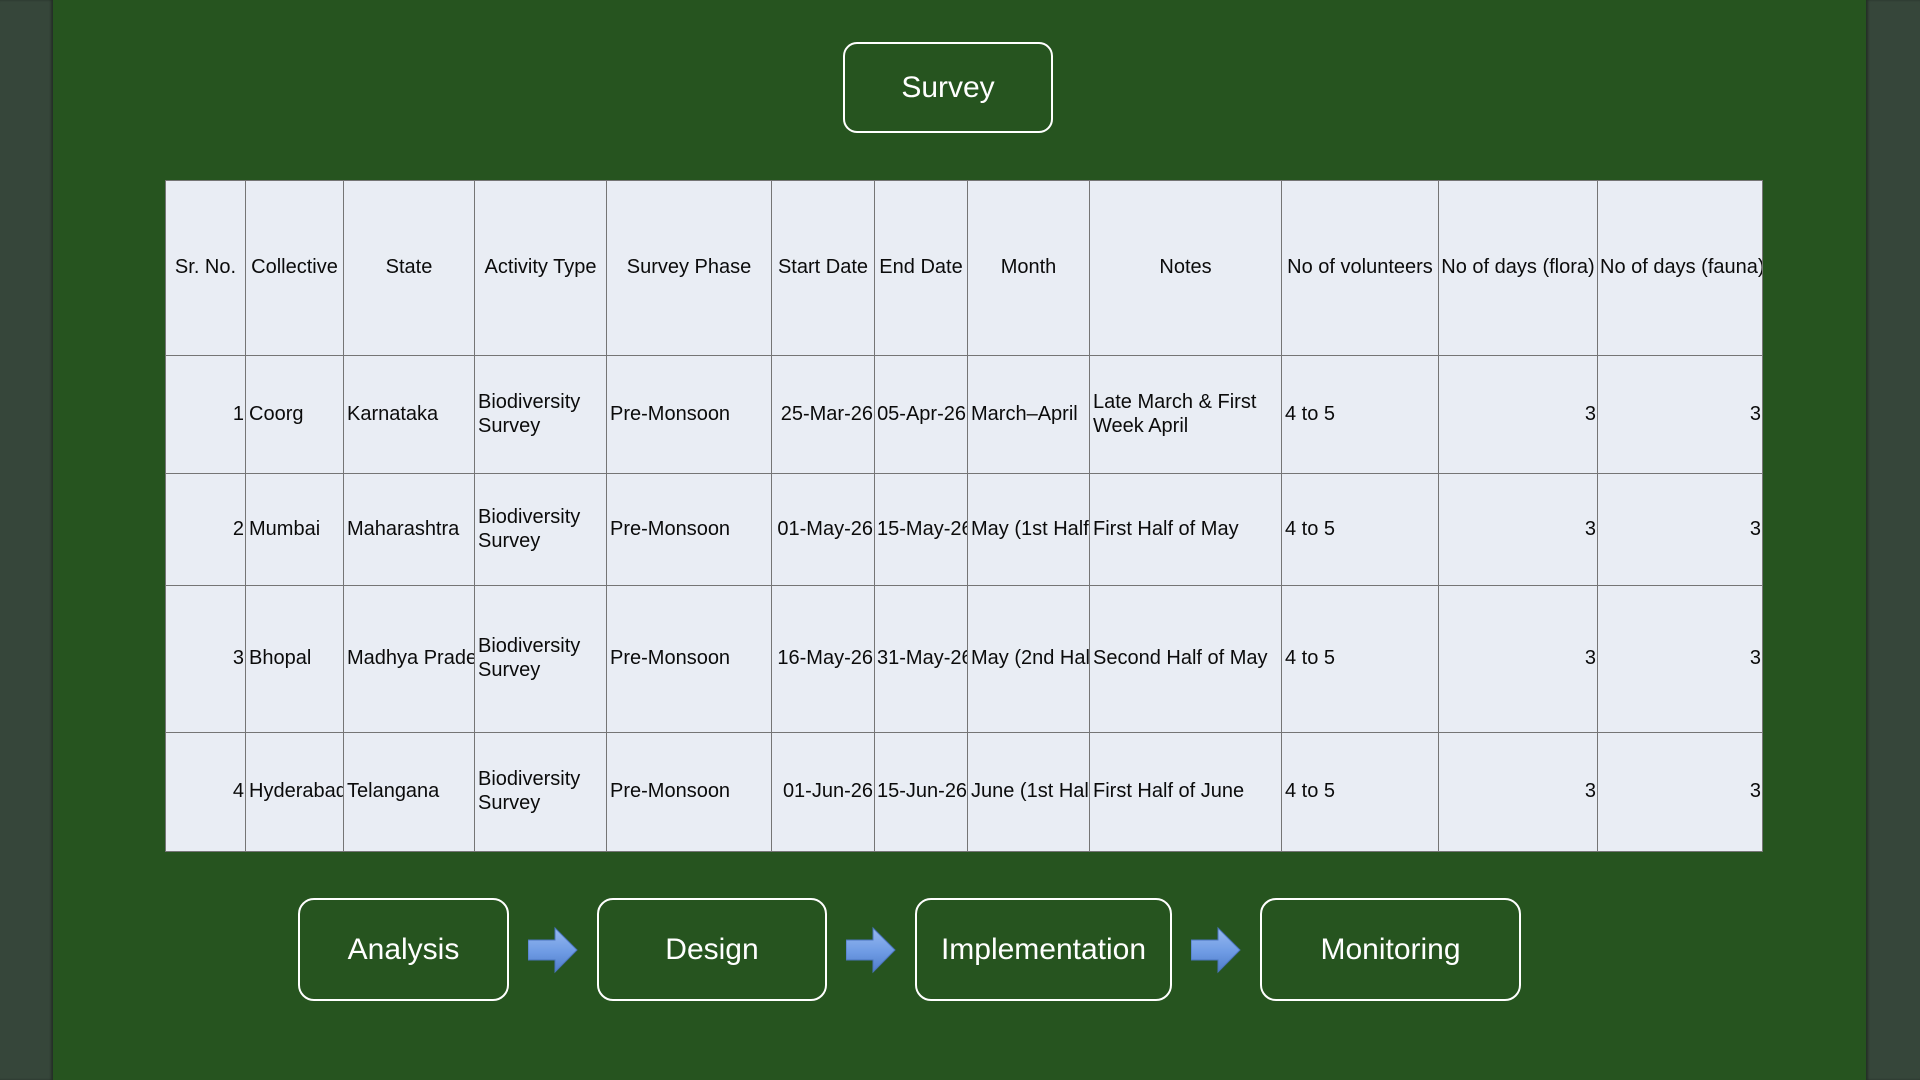 Image resolution: width=1920 pixels, height=1080 pixels. What do you see at coordinates (1028, 529) in the screenshot?
I see `cell-month: May (1st Half)` at bounding box center [1028, 529].